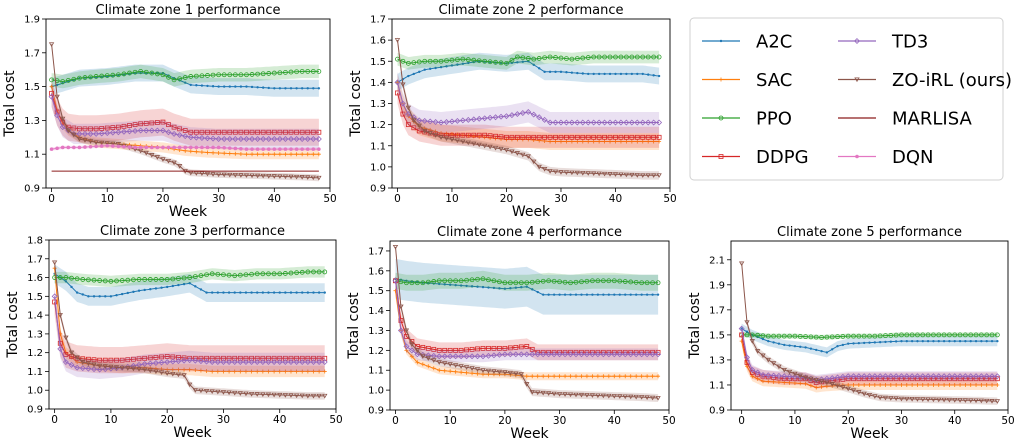  What do you see at coordinates (925, 80) in the screenshot?
I see `legend-item-zo-irl-ours: ZO-iRL (ours)` at bounding box center [925, 80].